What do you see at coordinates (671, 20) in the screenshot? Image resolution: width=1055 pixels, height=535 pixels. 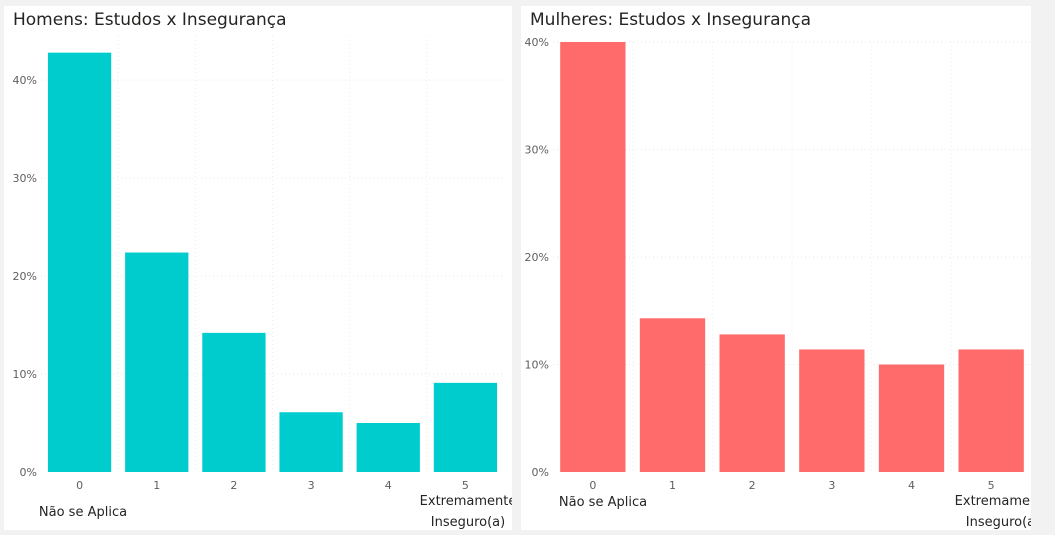 I see `chart-title: Mulheres: Estudos x Insegurança` at bounding box center [671, 20].